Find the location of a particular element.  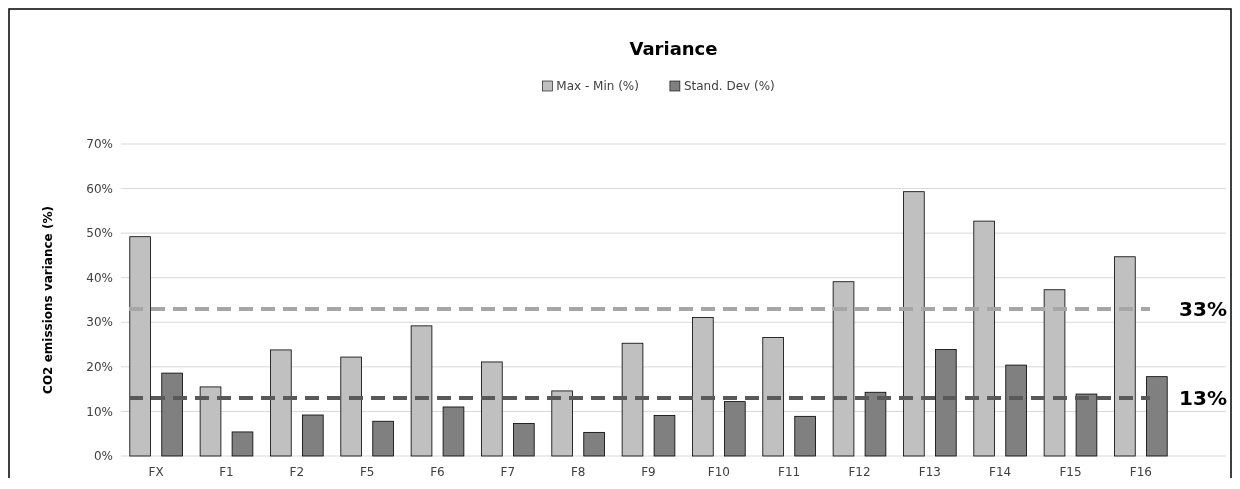

y-tick-label: 60% is located at coordinates (99, 188).